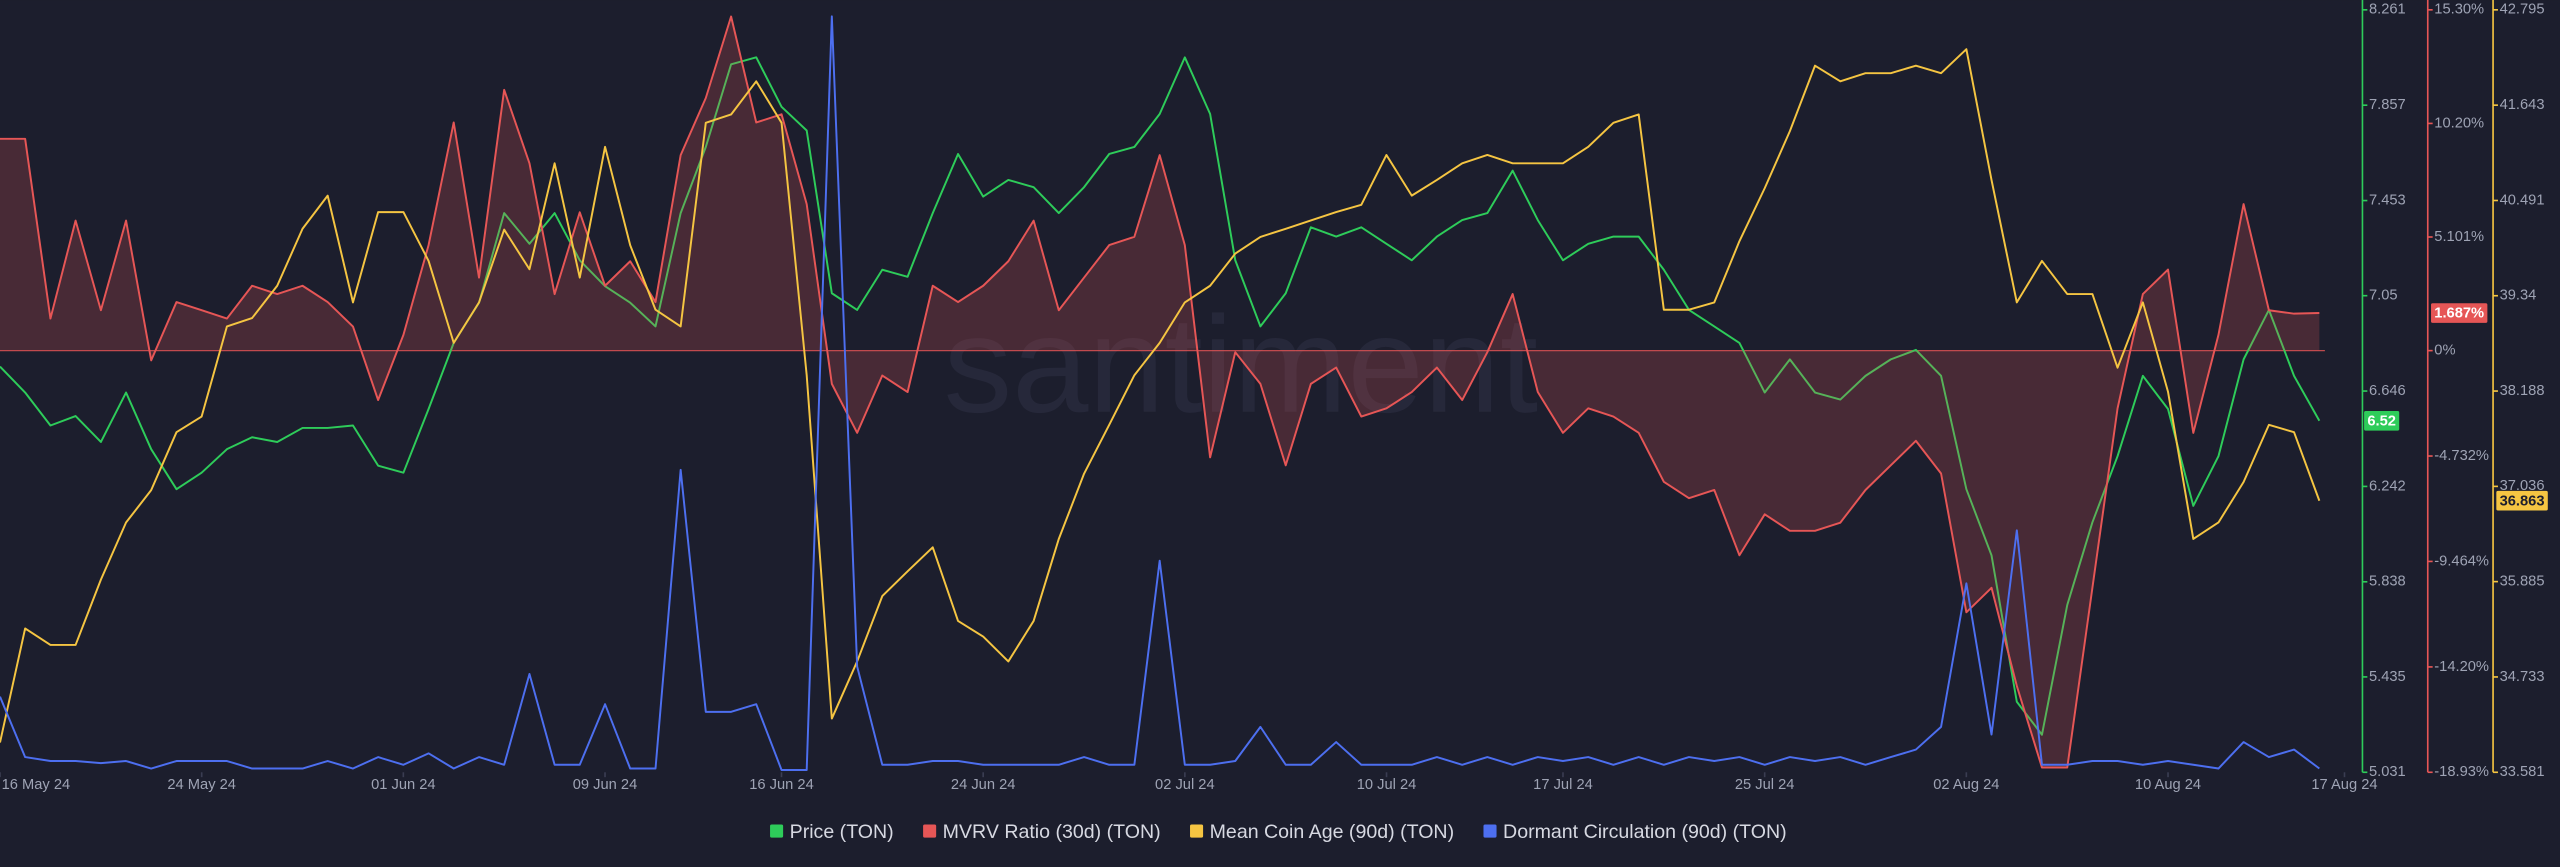 The image size is (2560, 867). Describe the element at coordinates (2522, 581) in the screenshot. I see `y-tick-label: 35.885` at that location.